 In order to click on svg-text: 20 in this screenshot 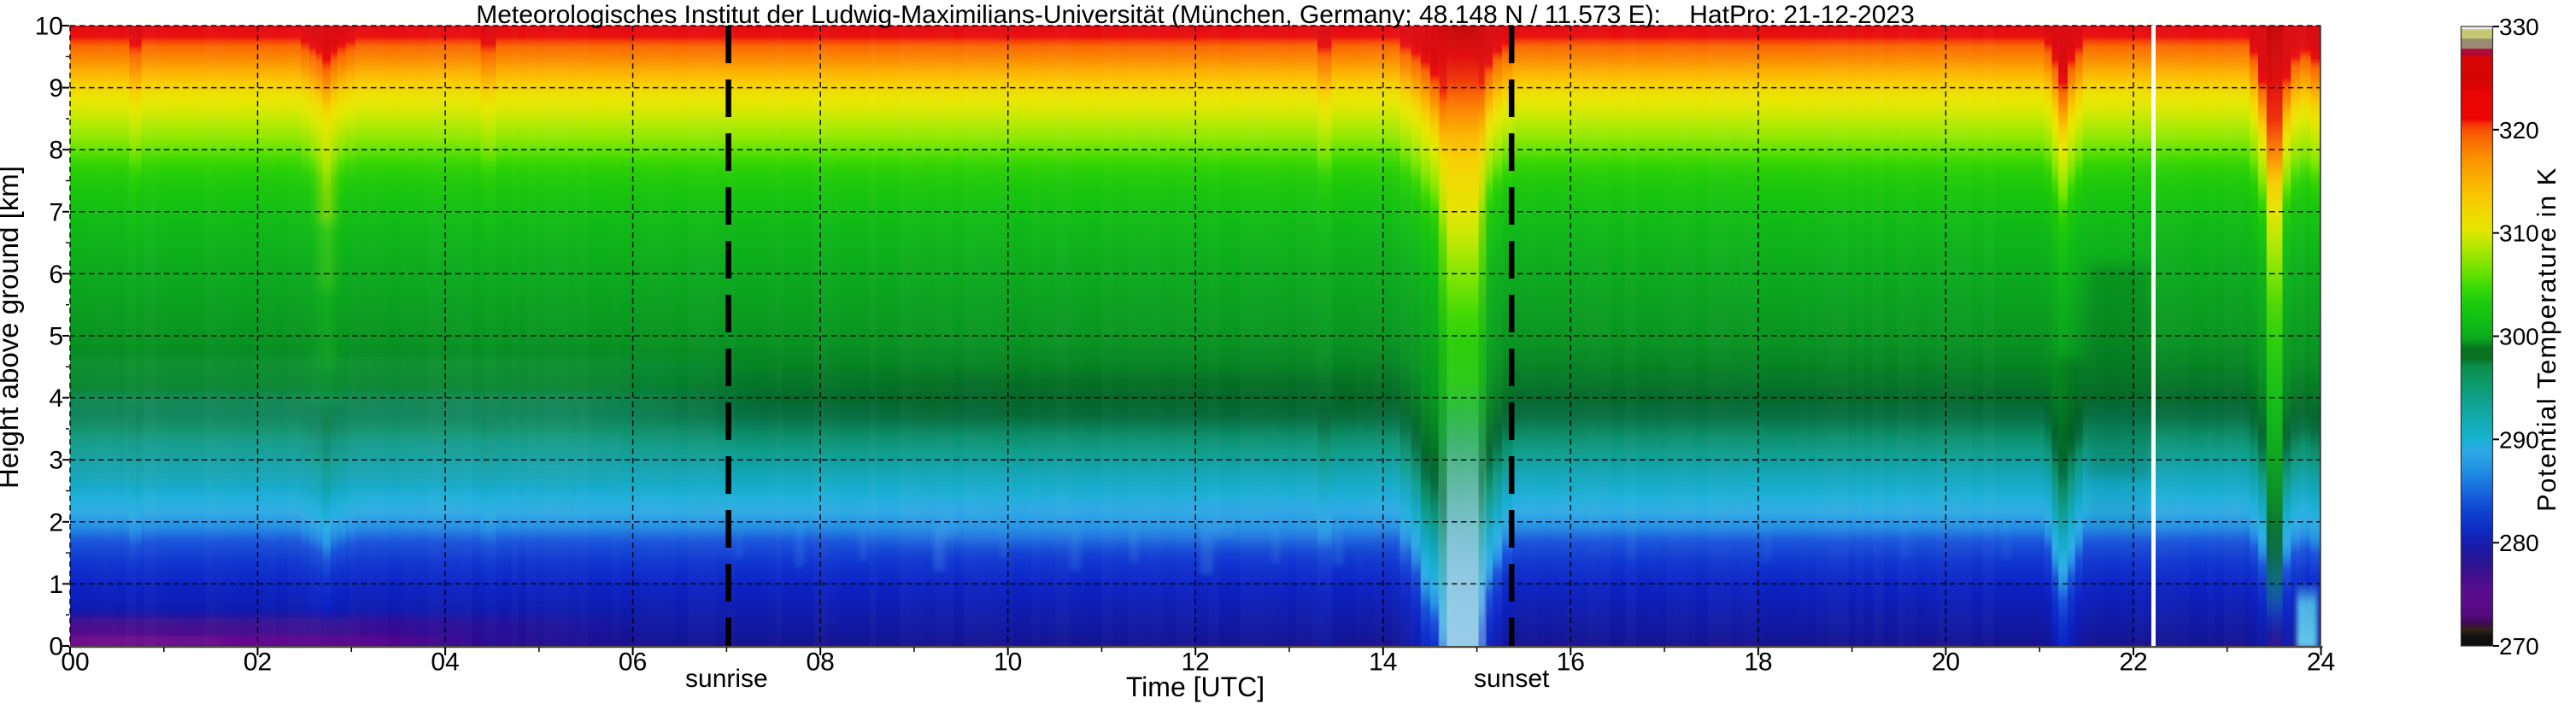, I will do `click(1946, 662)`.